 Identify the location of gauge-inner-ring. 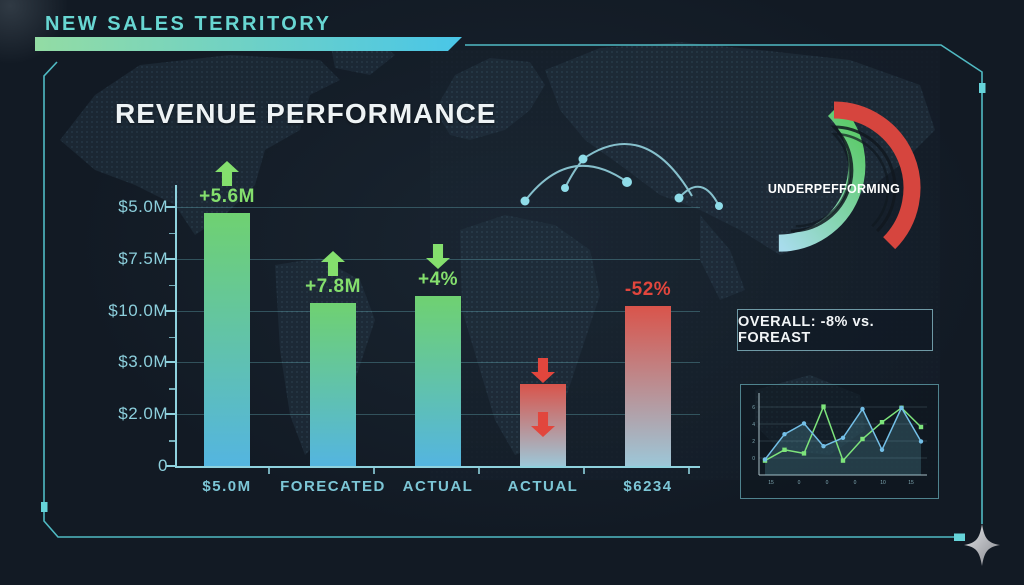
(843, 179).